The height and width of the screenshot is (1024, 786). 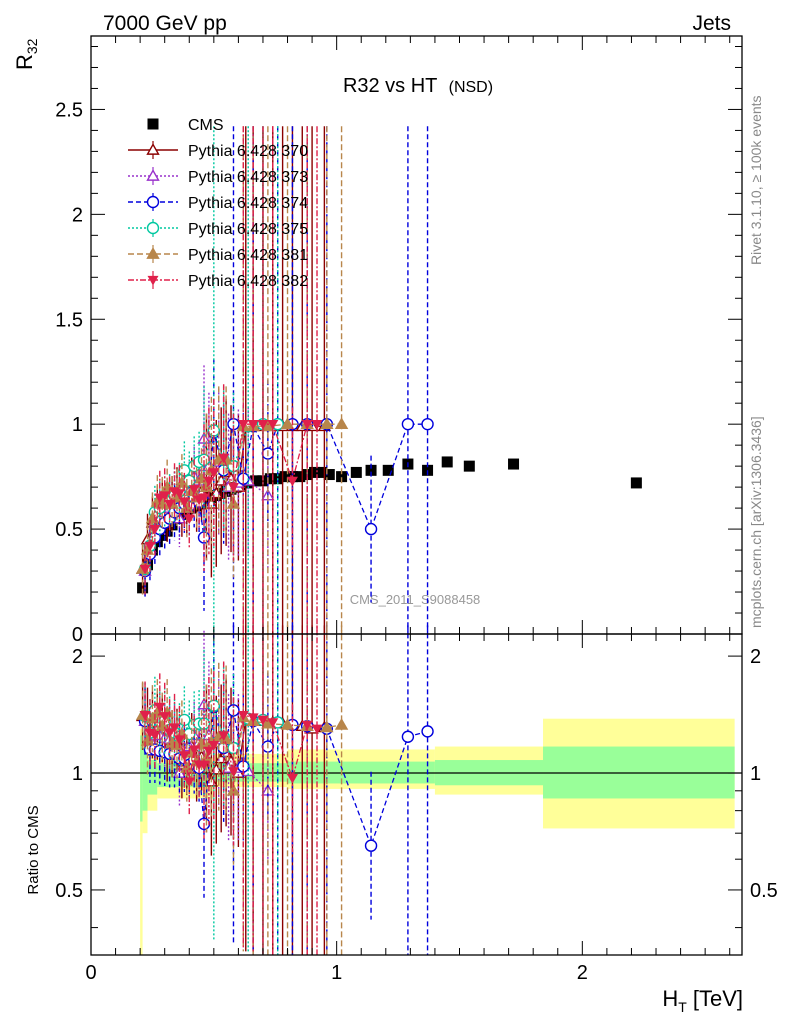 I want to click on side-label-bottom: mcplots.cern.ch [arXiv:1306.3436], so click(x=756, y=522).